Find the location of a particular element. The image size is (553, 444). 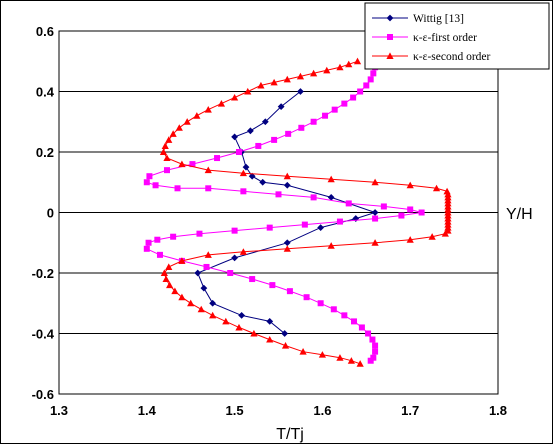

legend-box is located at coordinates (457, 36).